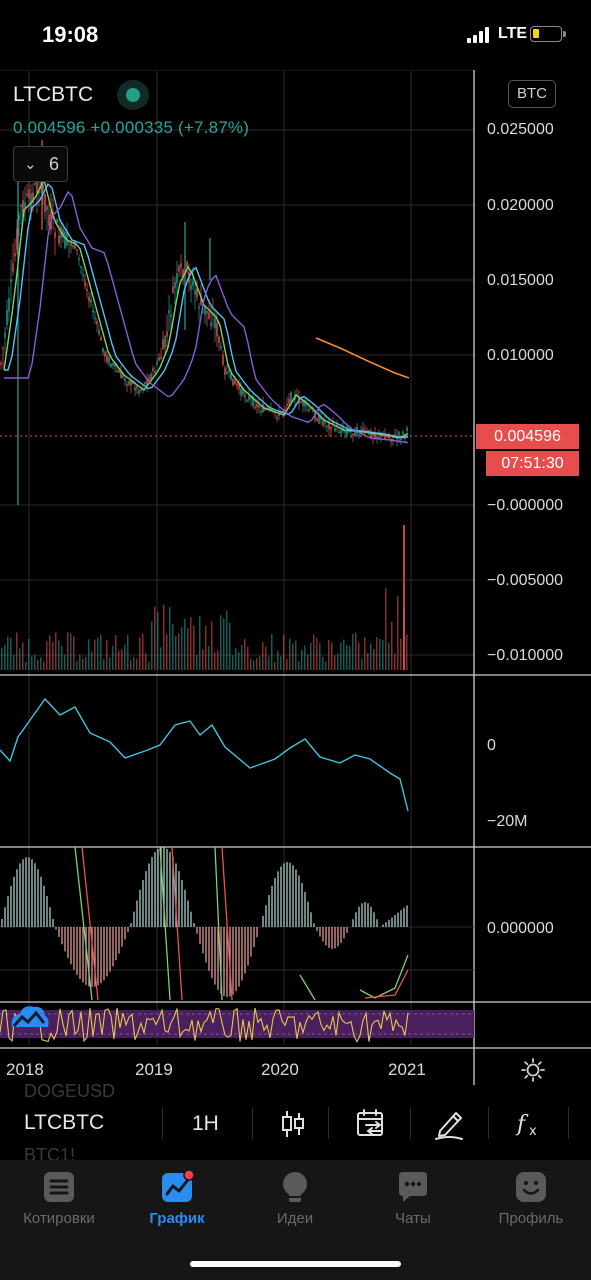  What do you see at coordinates (293, 1124) in the screenshot?
I see `candlestick-icon` at bounding box center [293, 1124].